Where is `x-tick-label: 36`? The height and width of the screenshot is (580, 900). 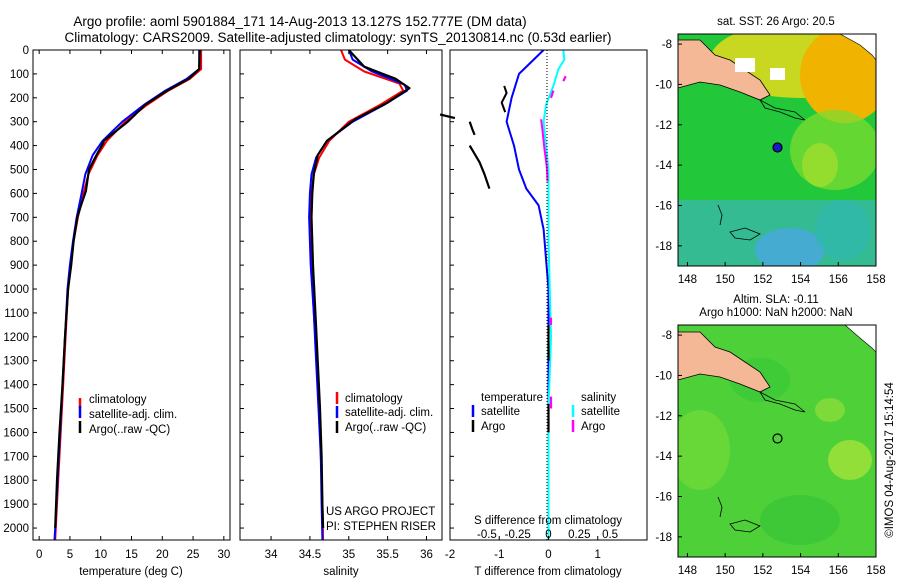 x-tick-label: 36 is located at coordinates (426, 555).